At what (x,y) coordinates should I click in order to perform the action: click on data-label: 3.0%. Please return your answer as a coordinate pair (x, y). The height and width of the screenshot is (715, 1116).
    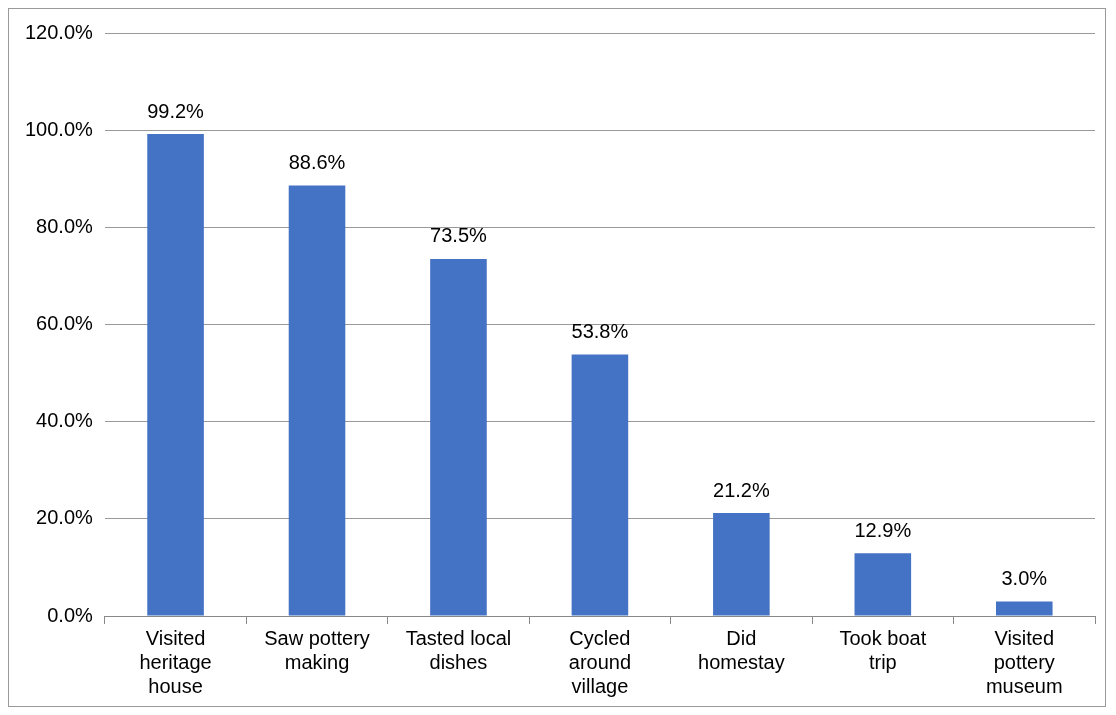
    Looking at the image, I should click on (1024, 577).